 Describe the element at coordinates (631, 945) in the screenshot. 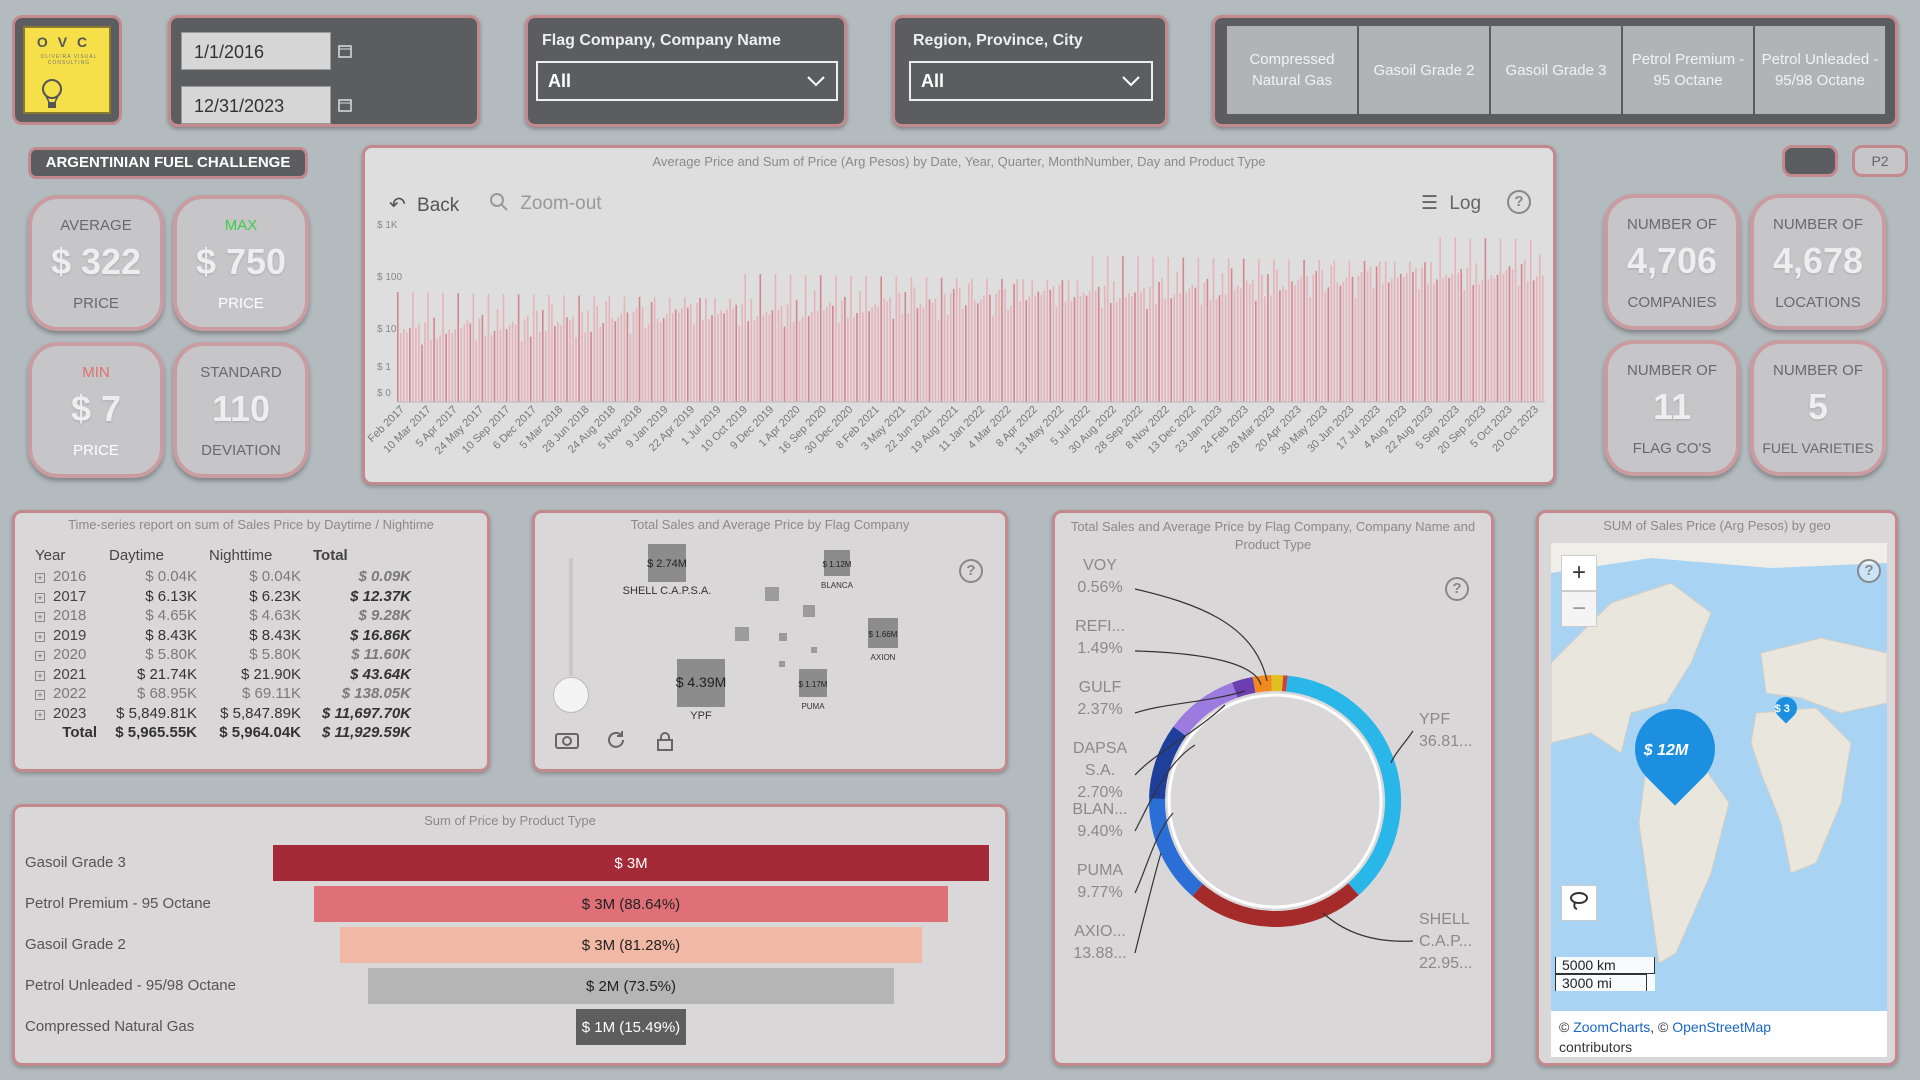

I see `funnel-bar: $ 3M (81.28%)` at that location.